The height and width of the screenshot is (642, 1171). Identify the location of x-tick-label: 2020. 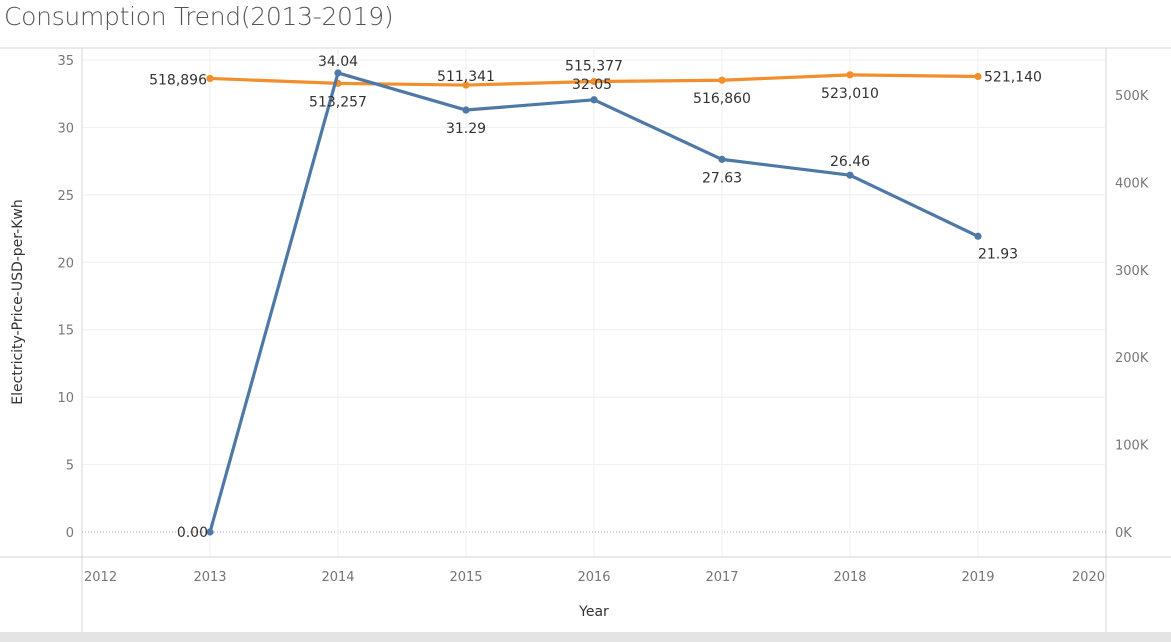
(1088, 577).